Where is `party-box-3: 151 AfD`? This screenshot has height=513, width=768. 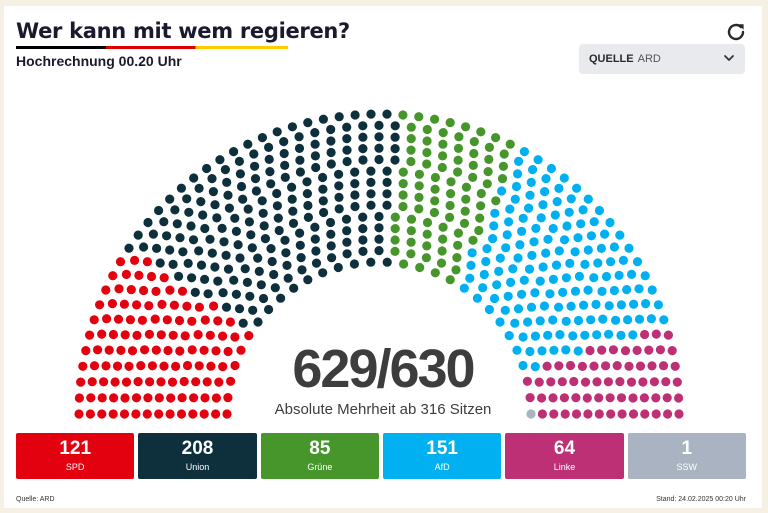 party-box-3: 151 AfD is located at coordinates (442, 456).